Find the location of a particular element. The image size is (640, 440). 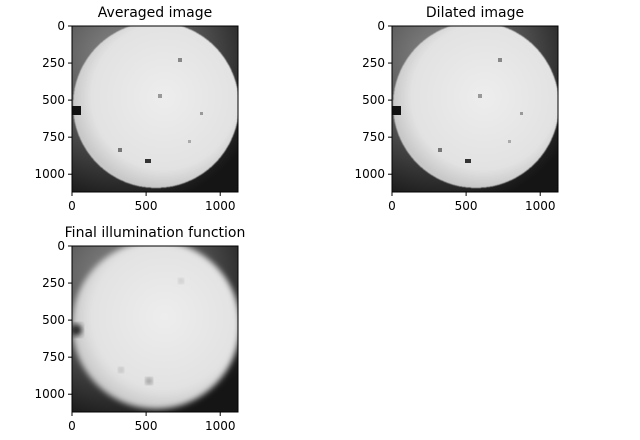

image-dilated is located at coordinates (475, 109).